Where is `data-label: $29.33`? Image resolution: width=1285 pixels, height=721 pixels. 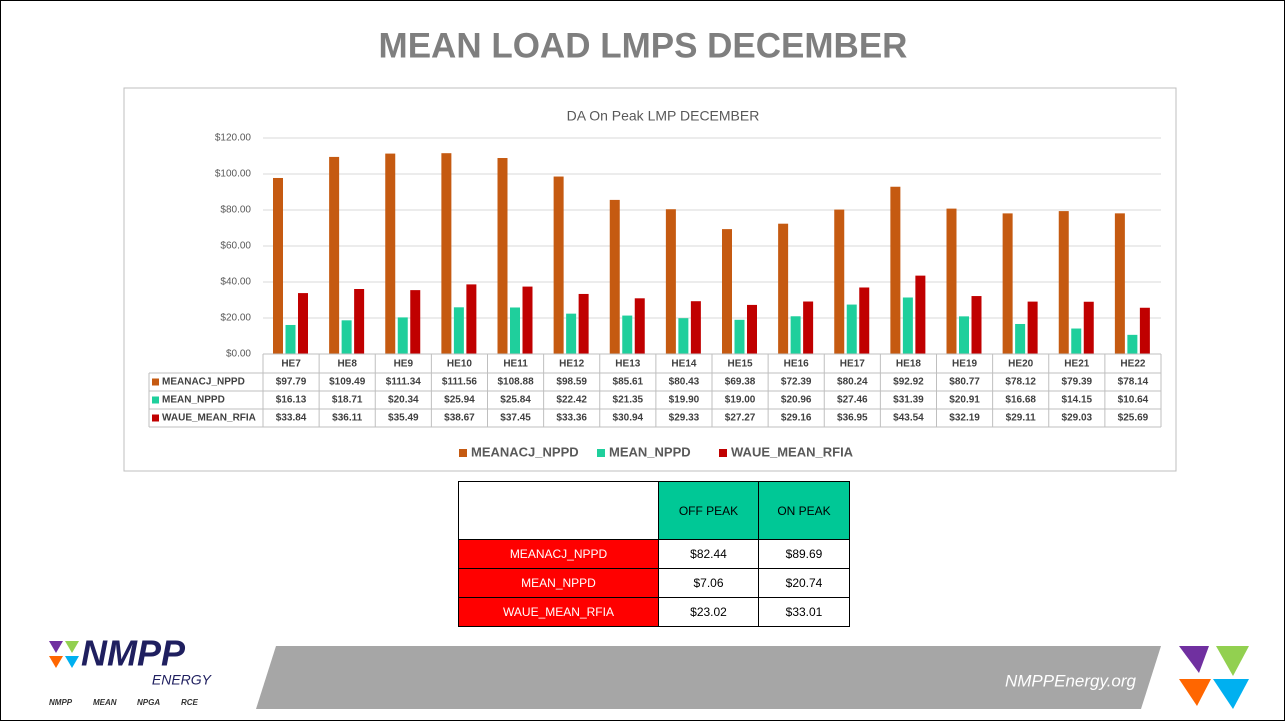
data-label: $29.33 is located at coordinates (684, 418).